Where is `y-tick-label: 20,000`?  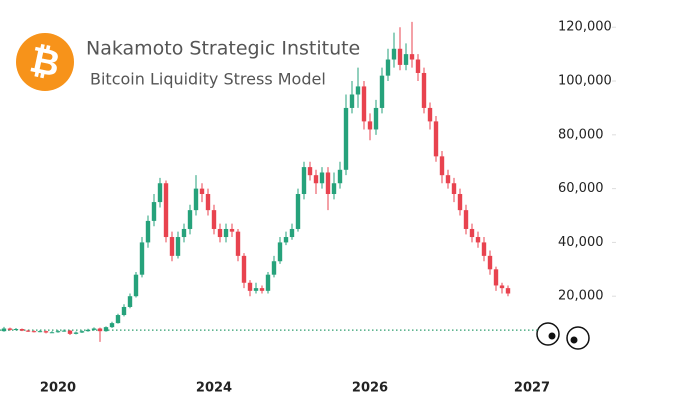
y-tick-label: 20,000 is located at coordinates (581, 296).